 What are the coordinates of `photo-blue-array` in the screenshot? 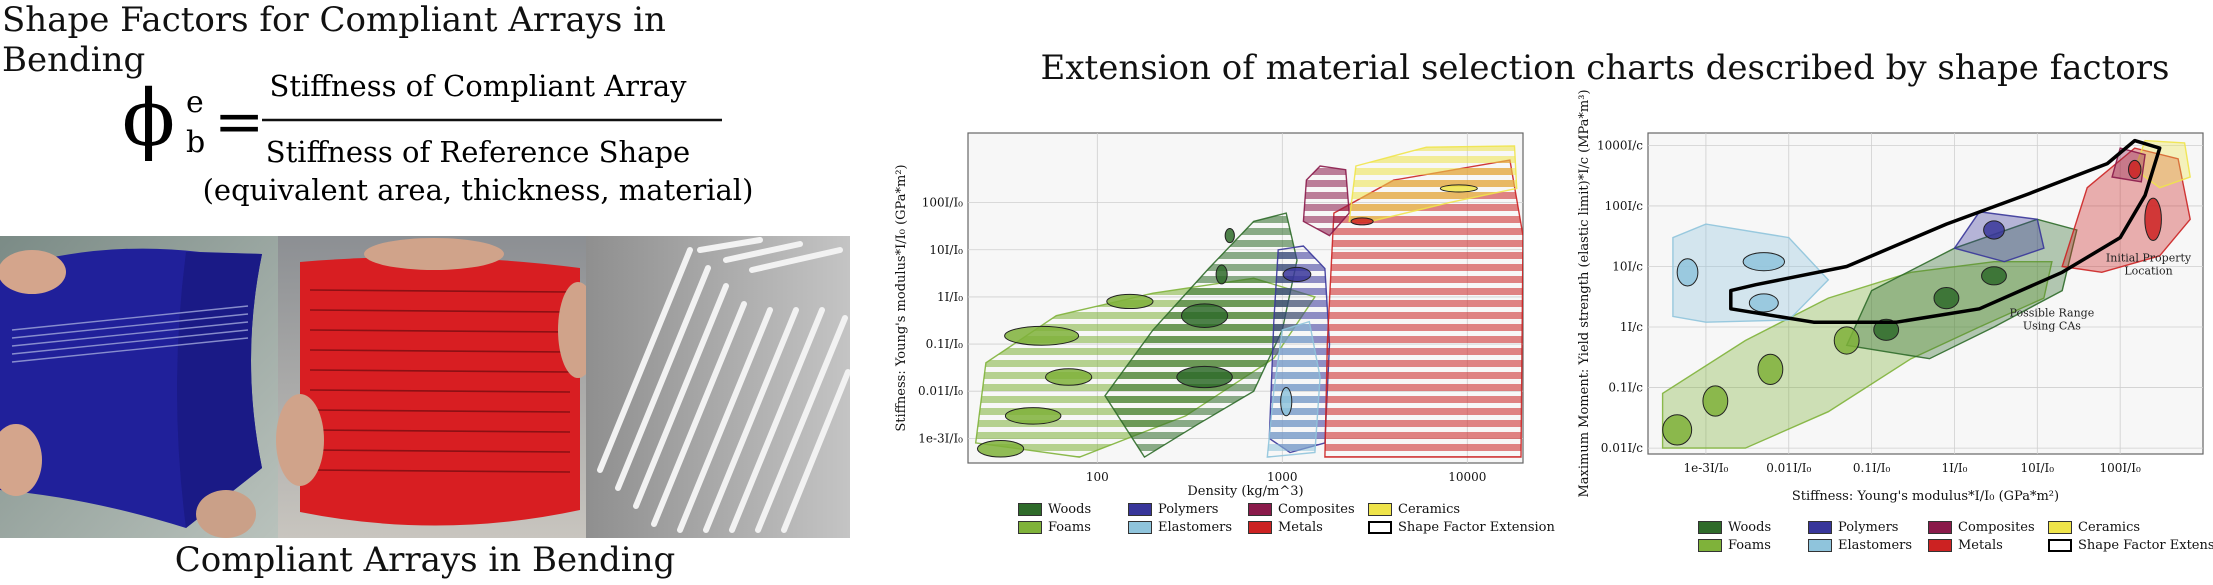 It's located at (139, 387).